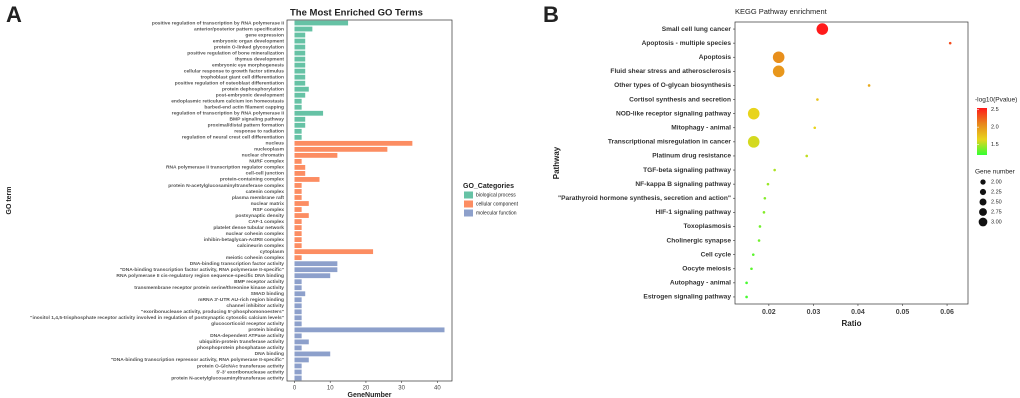  I want to click on y-tick-label: protein binding, so click(266, 330).